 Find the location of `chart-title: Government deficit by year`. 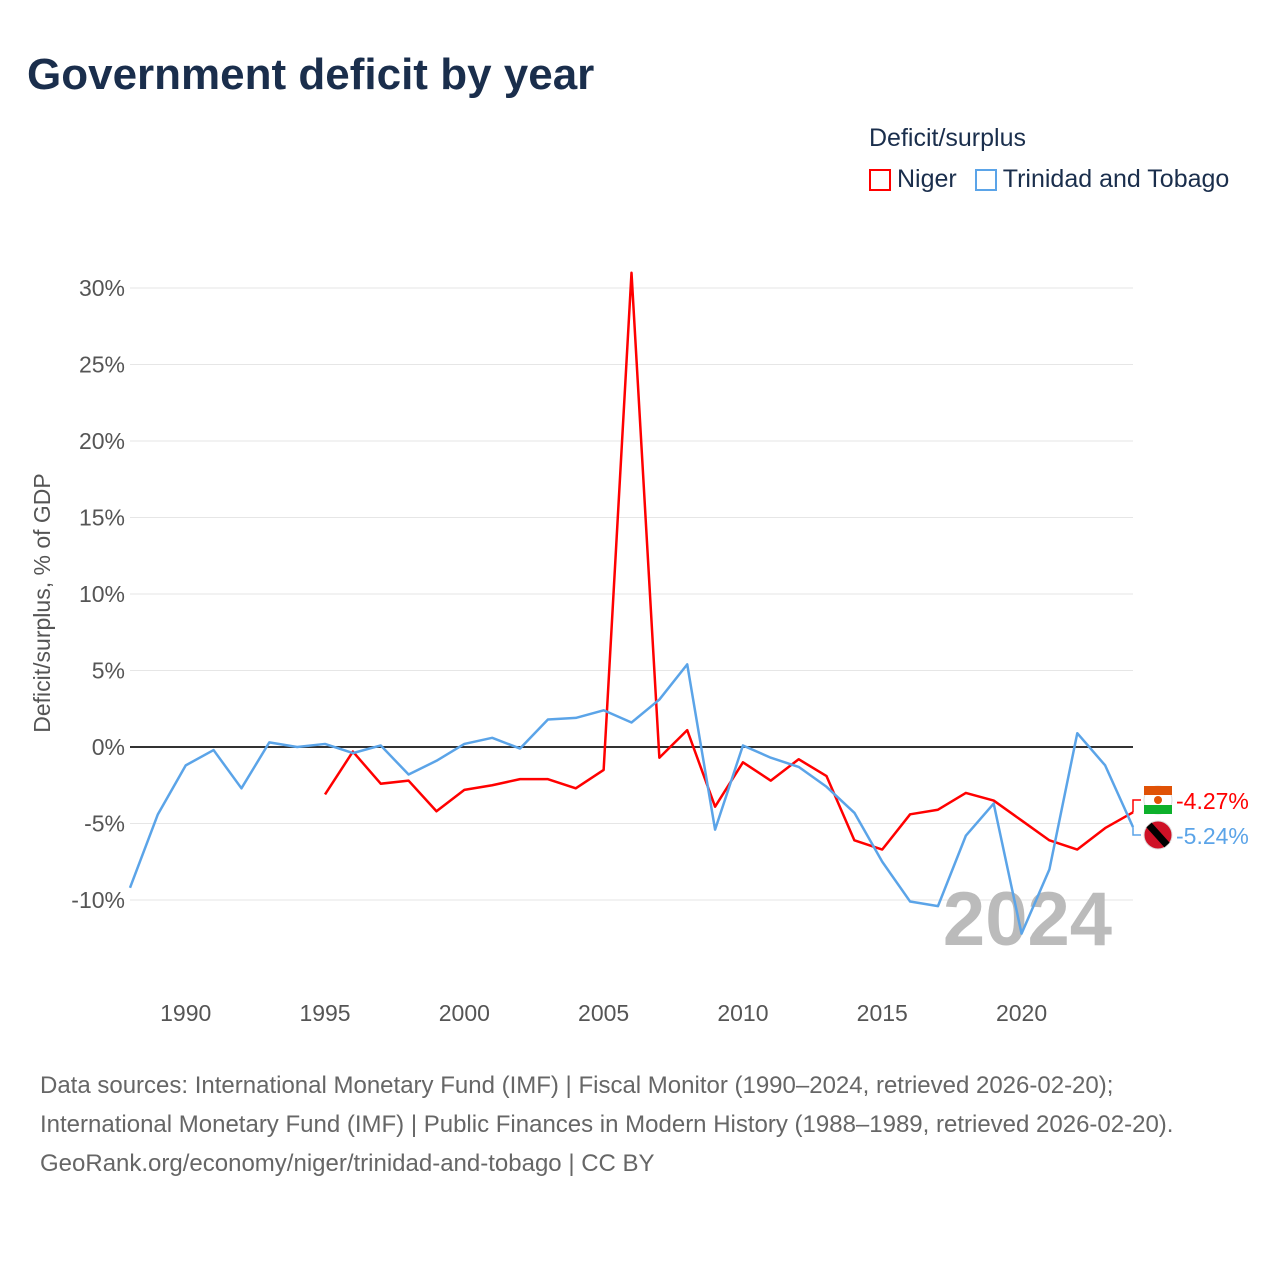

chart-title: Government deficit by year is located at coordinates (311, 74).